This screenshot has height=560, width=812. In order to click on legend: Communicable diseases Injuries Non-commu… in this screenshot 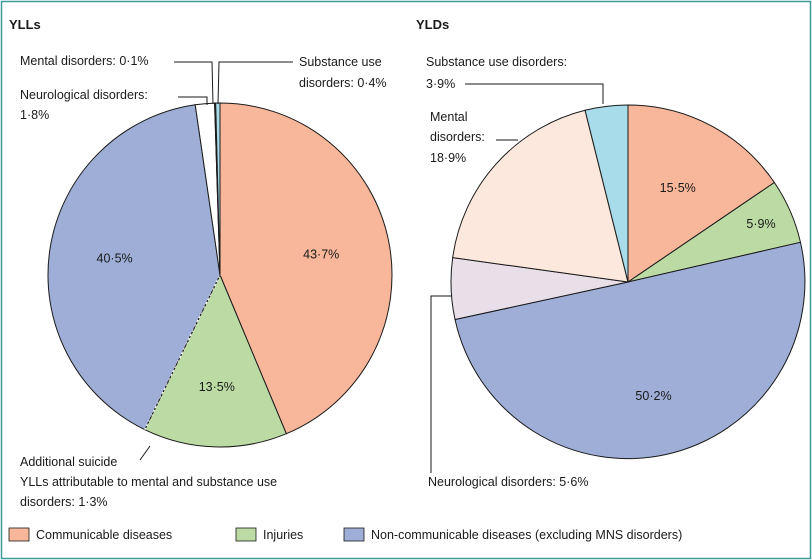, I will do `click(345, 534)`.